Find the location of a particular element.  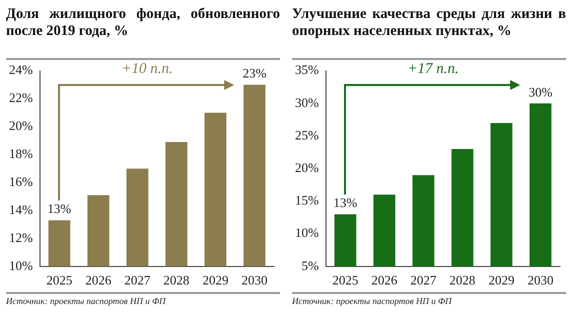

y-tick-label: 16% is located at coordinates (20, 181).